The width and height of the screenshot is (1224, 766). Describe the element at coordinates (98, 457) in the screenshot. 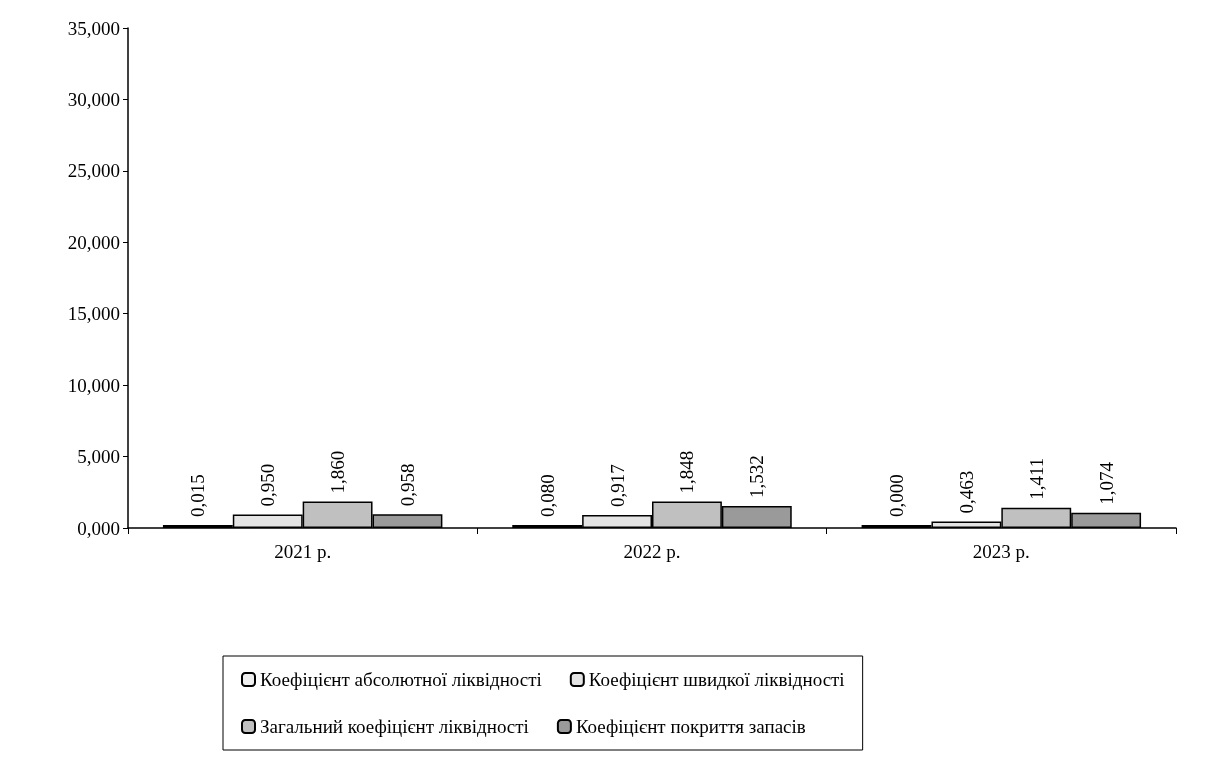

I see `y-tick-label: 5,000` at that location.